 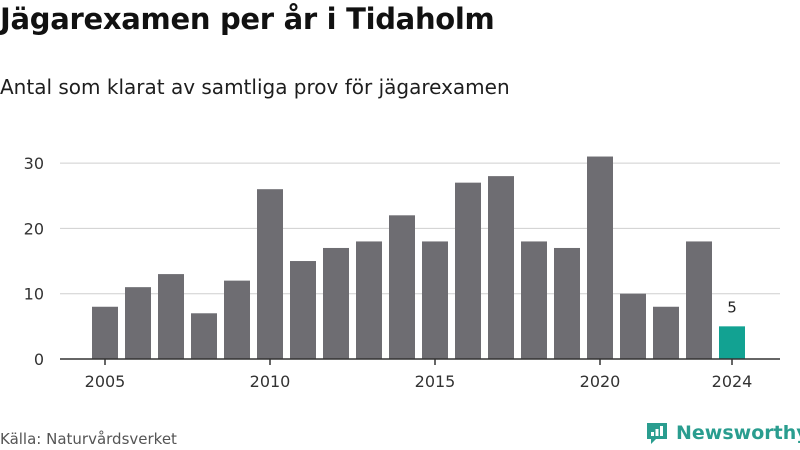 I want to click on brand-logo: Newsworthy, so click(x=722, y=433).